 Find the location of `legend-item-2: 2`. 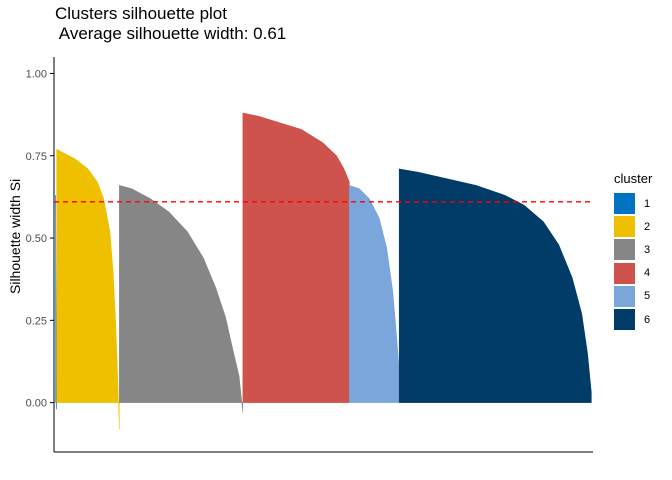

legend-item-2: 2 is located at coordinates (633, 226).